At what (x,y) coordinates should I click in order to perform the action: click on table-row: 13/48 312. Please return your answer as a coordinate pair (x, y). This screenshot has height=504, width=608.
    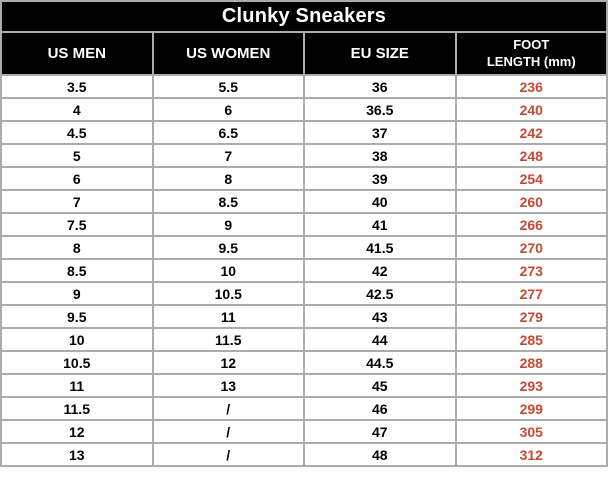
    Looking at the image, I should click on (304, 454).